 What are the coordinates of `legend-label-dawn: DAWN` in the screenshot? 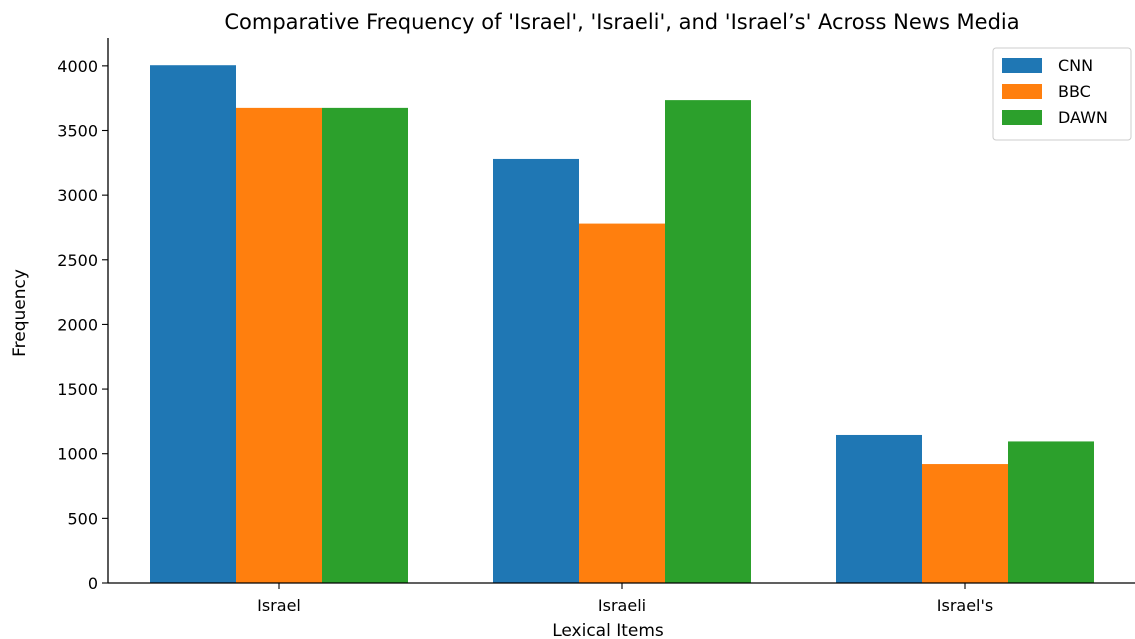 It's located at (1083, 117).